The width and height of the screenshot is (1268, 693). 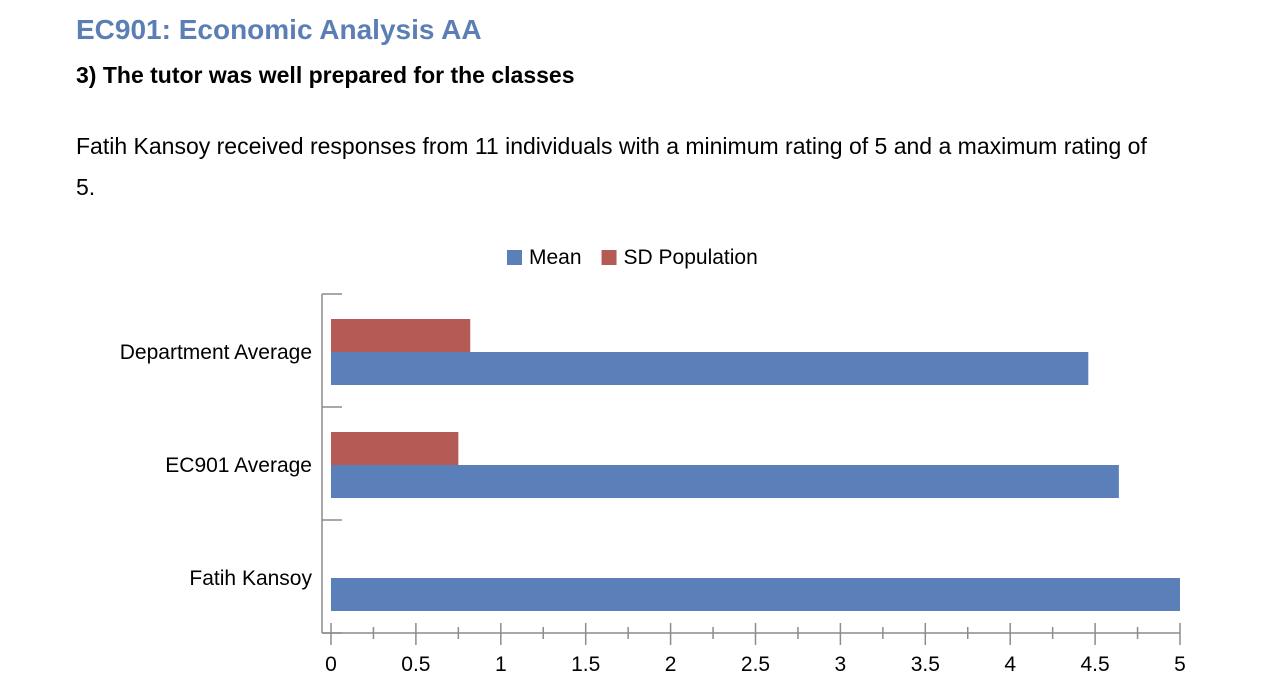 What do you see at coordinates (755, 664) in the screenshot?
I see `x-tick-label: 2.5` at bounding box center [755, 664].